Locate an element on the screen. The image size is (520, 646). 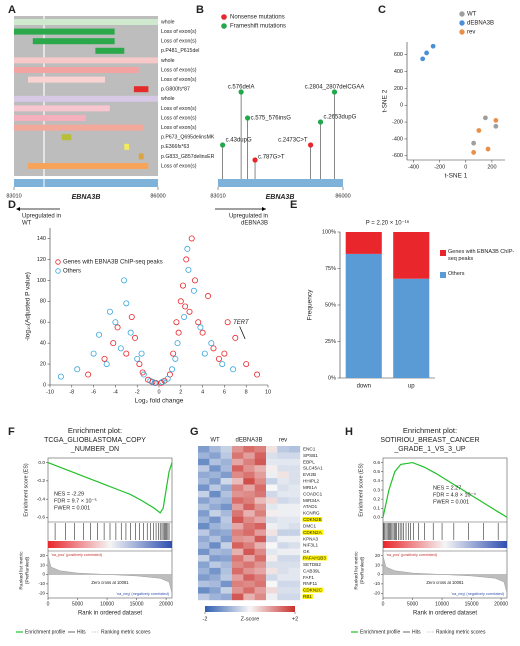
panel-label: C is located at coordinates (382, 10).